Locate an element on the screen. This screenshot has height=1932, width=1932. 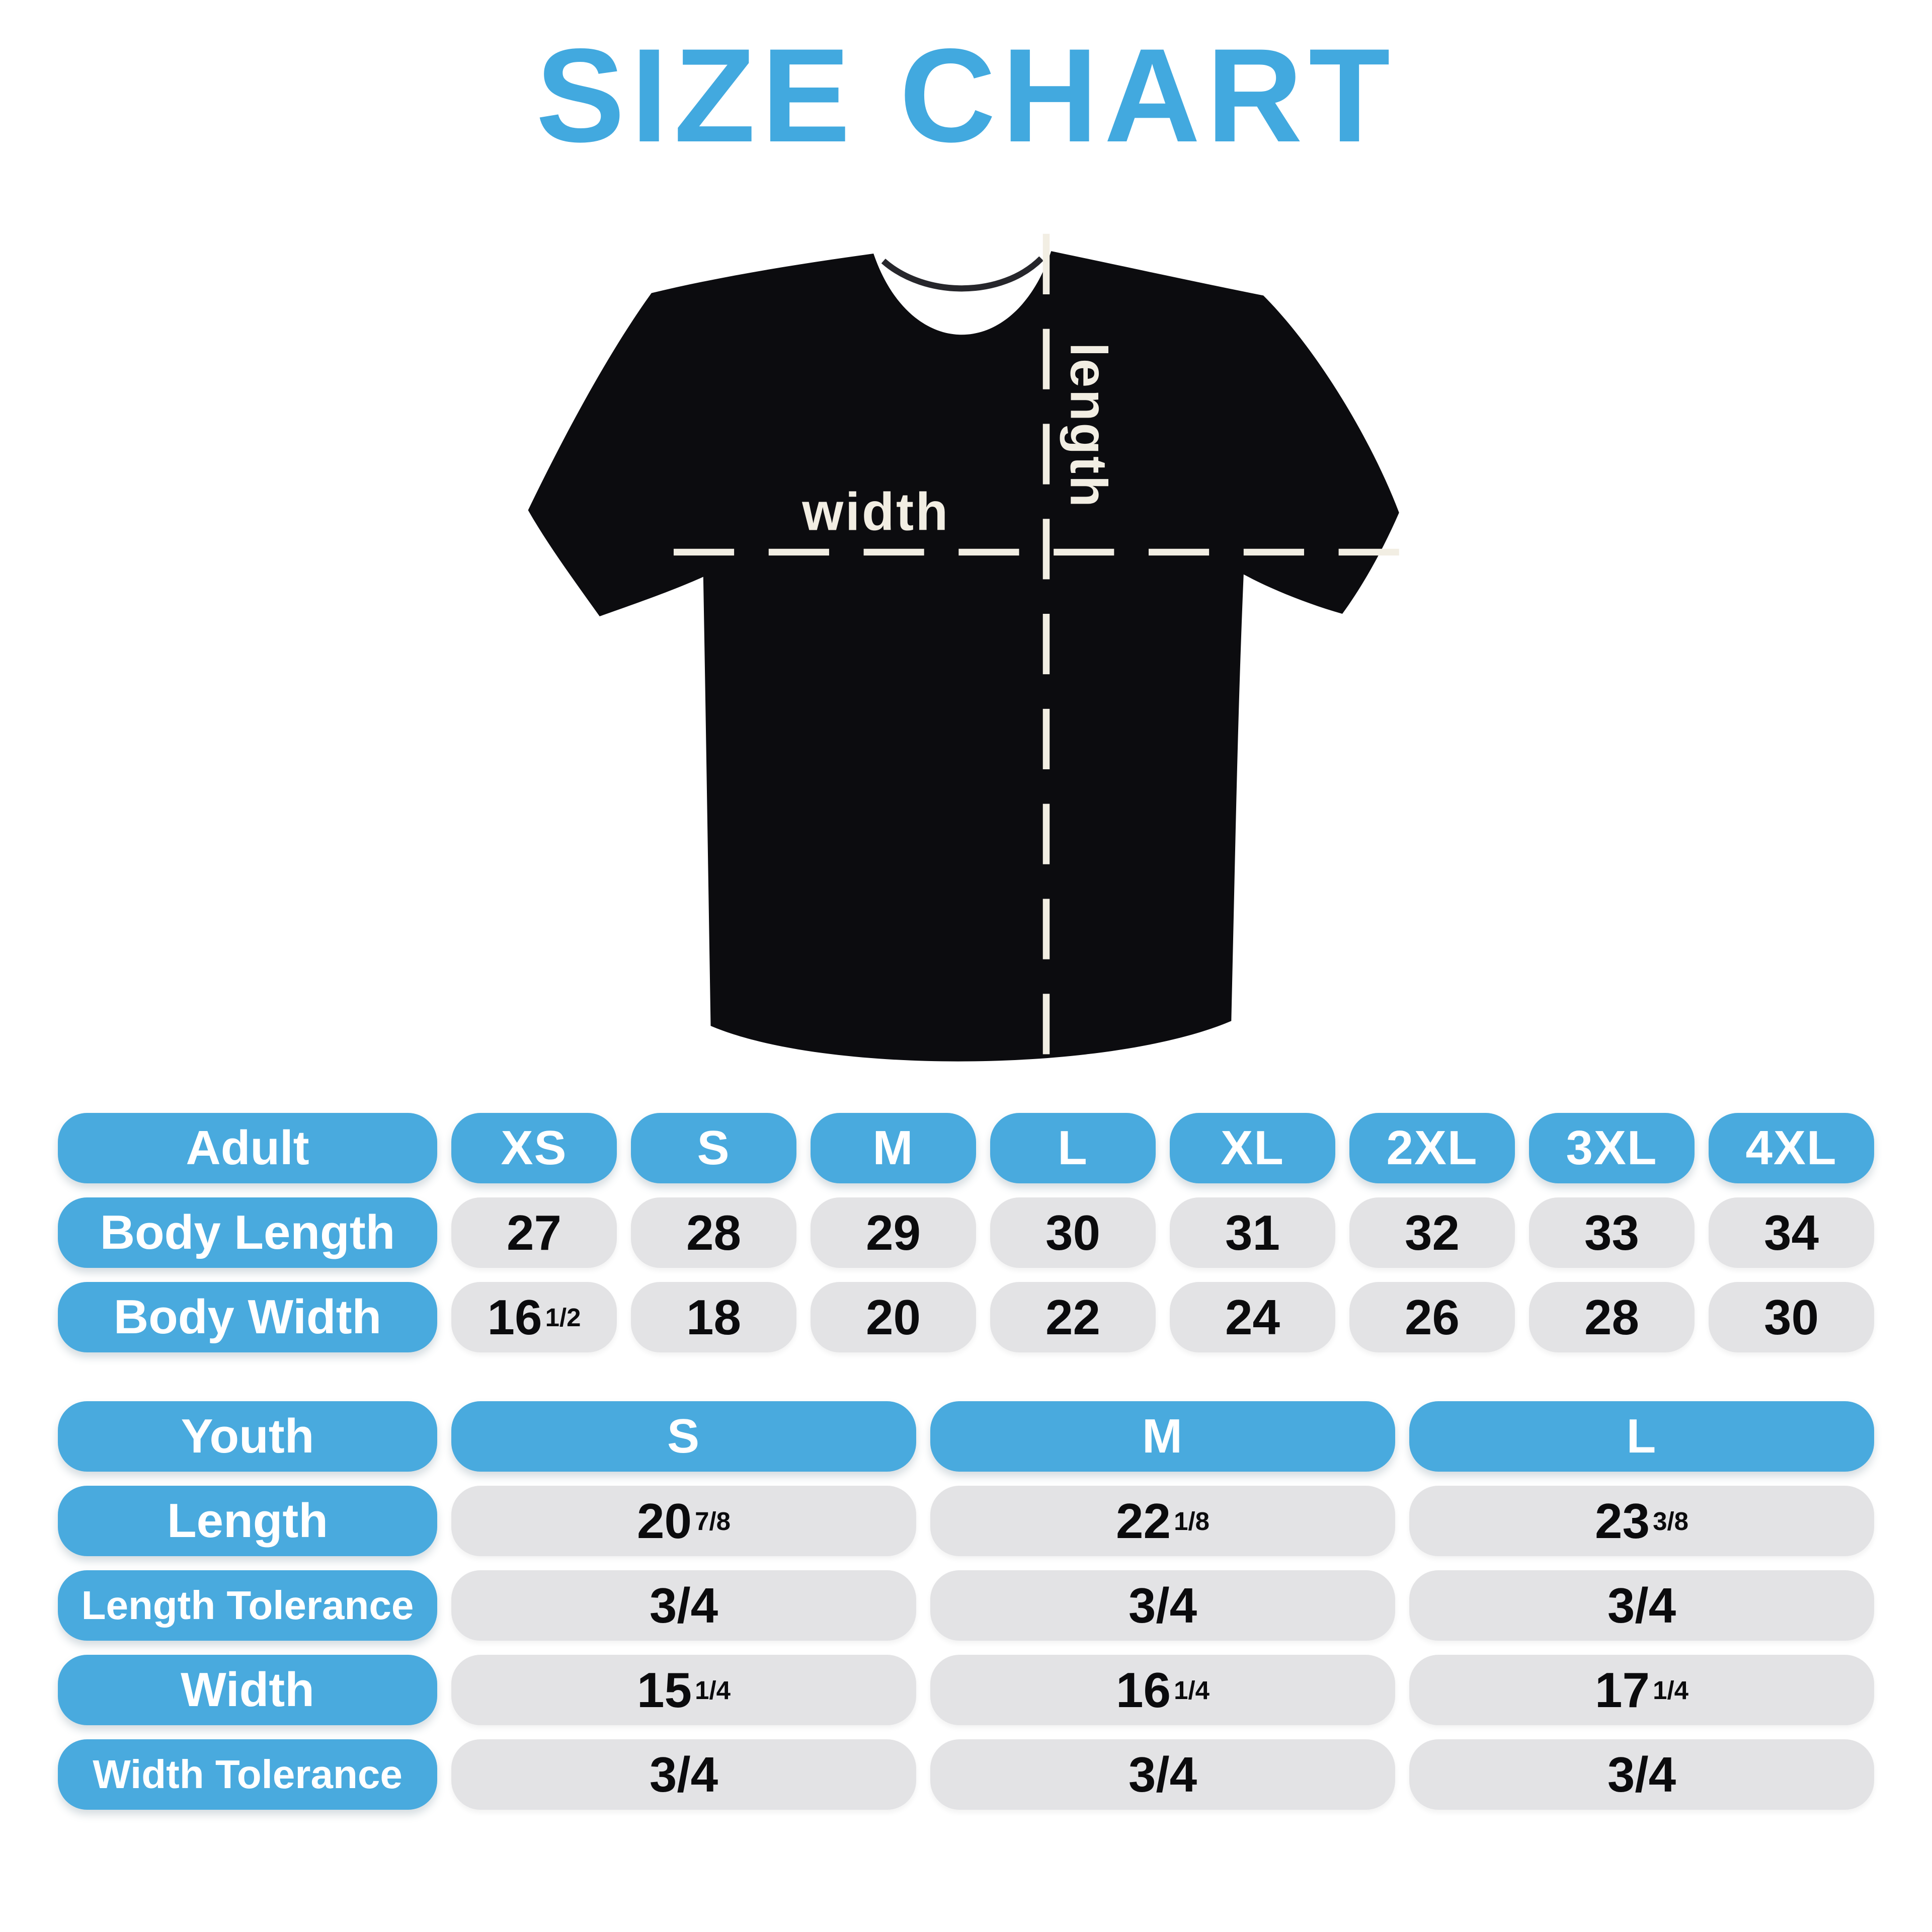
value-main: 15 is located at coordinates (665, 1690).